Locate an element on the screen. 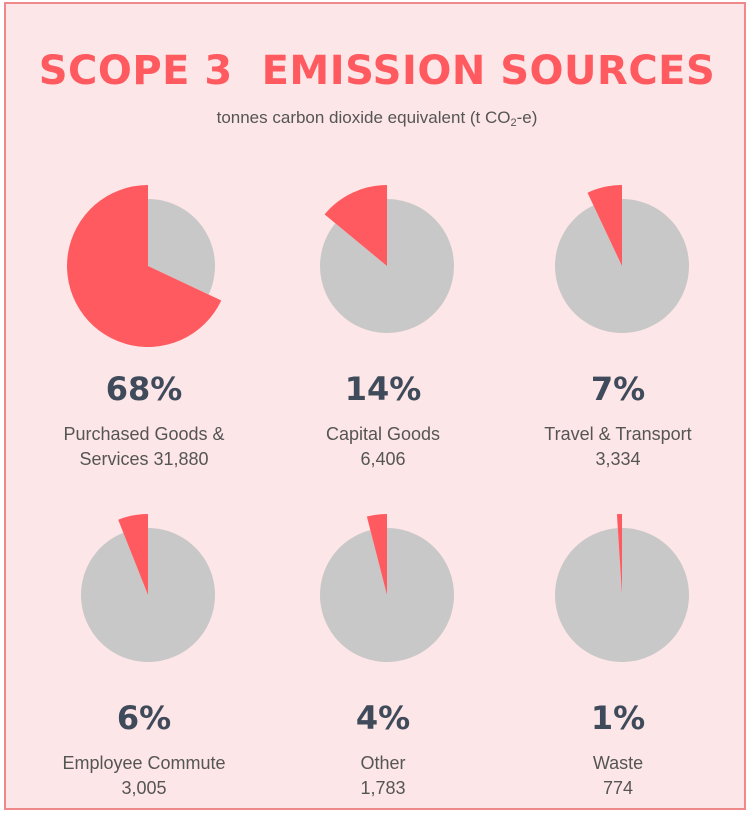 This screenshot has height=815, width=750. category-name: Waste is located at coordinates (618, 763).